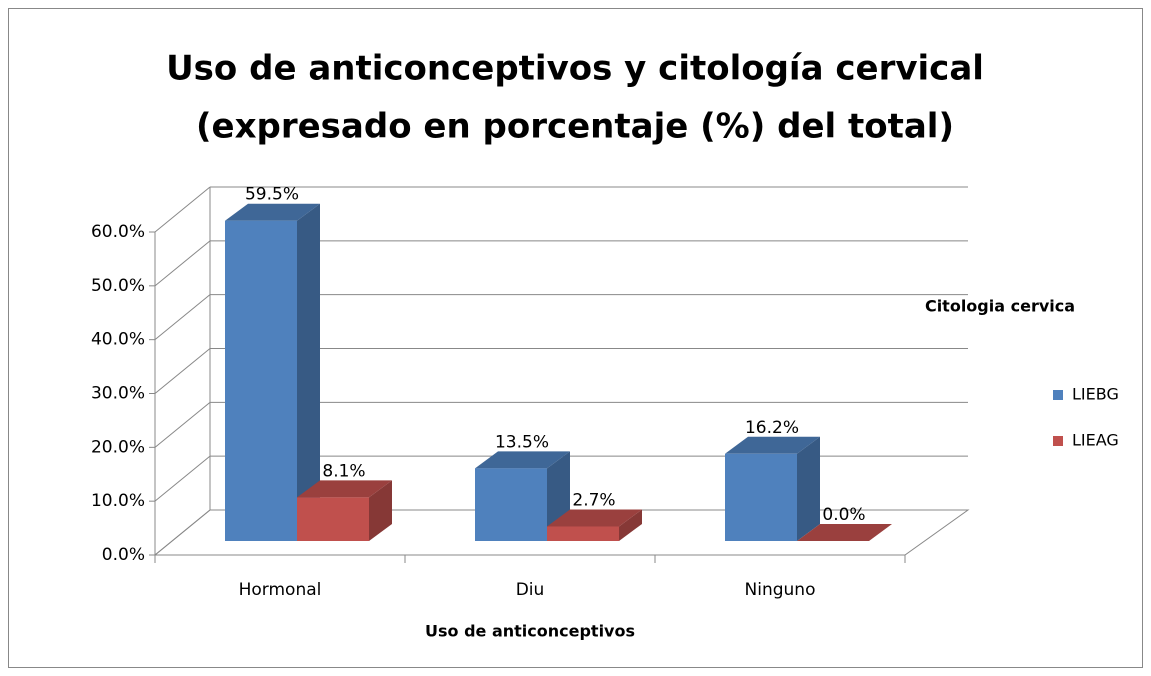  Describe the element at coordinates (1000, 306) in the screenshot. I see `legend-title: Citologia cervica` at that location.